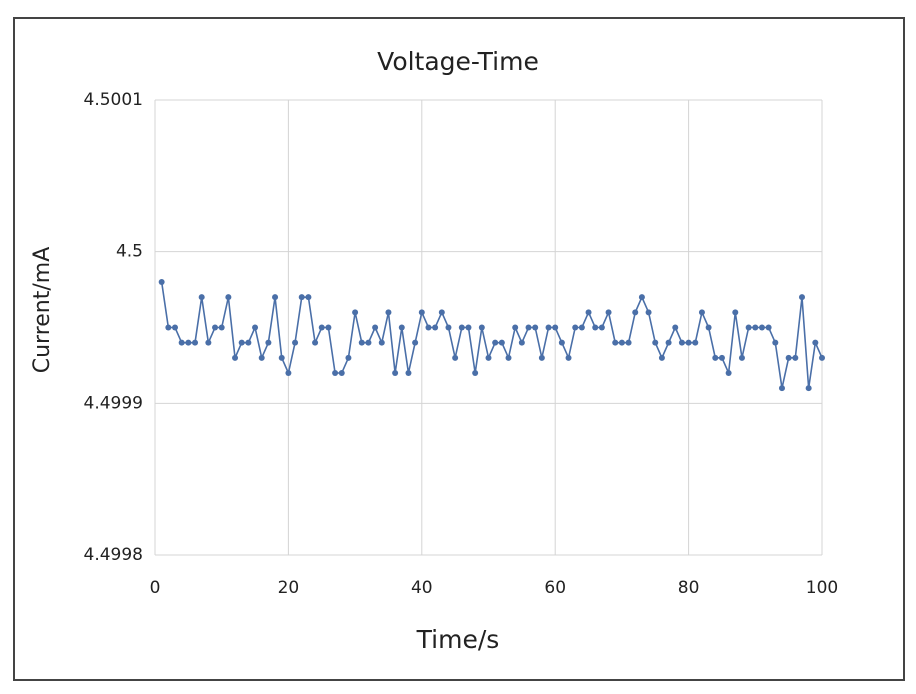 The image size is (916, 694). I want to click on y-tick-label: 4.4998, so click(113, 555).